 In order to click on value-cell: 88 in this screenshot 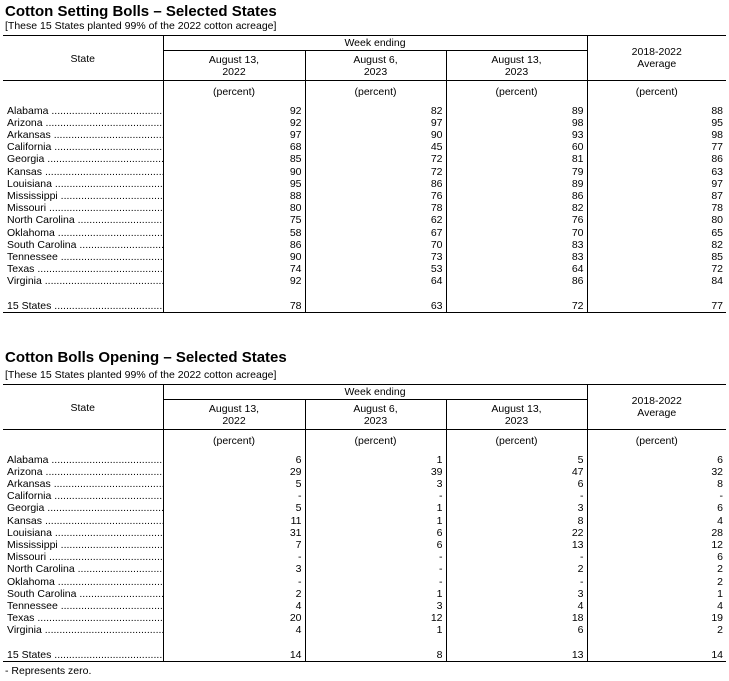, I will do `click(656, 110)`.